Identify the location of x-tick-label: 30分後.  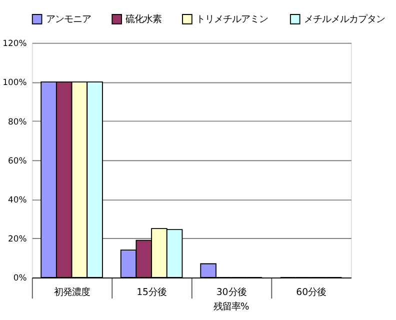
(231, 292).